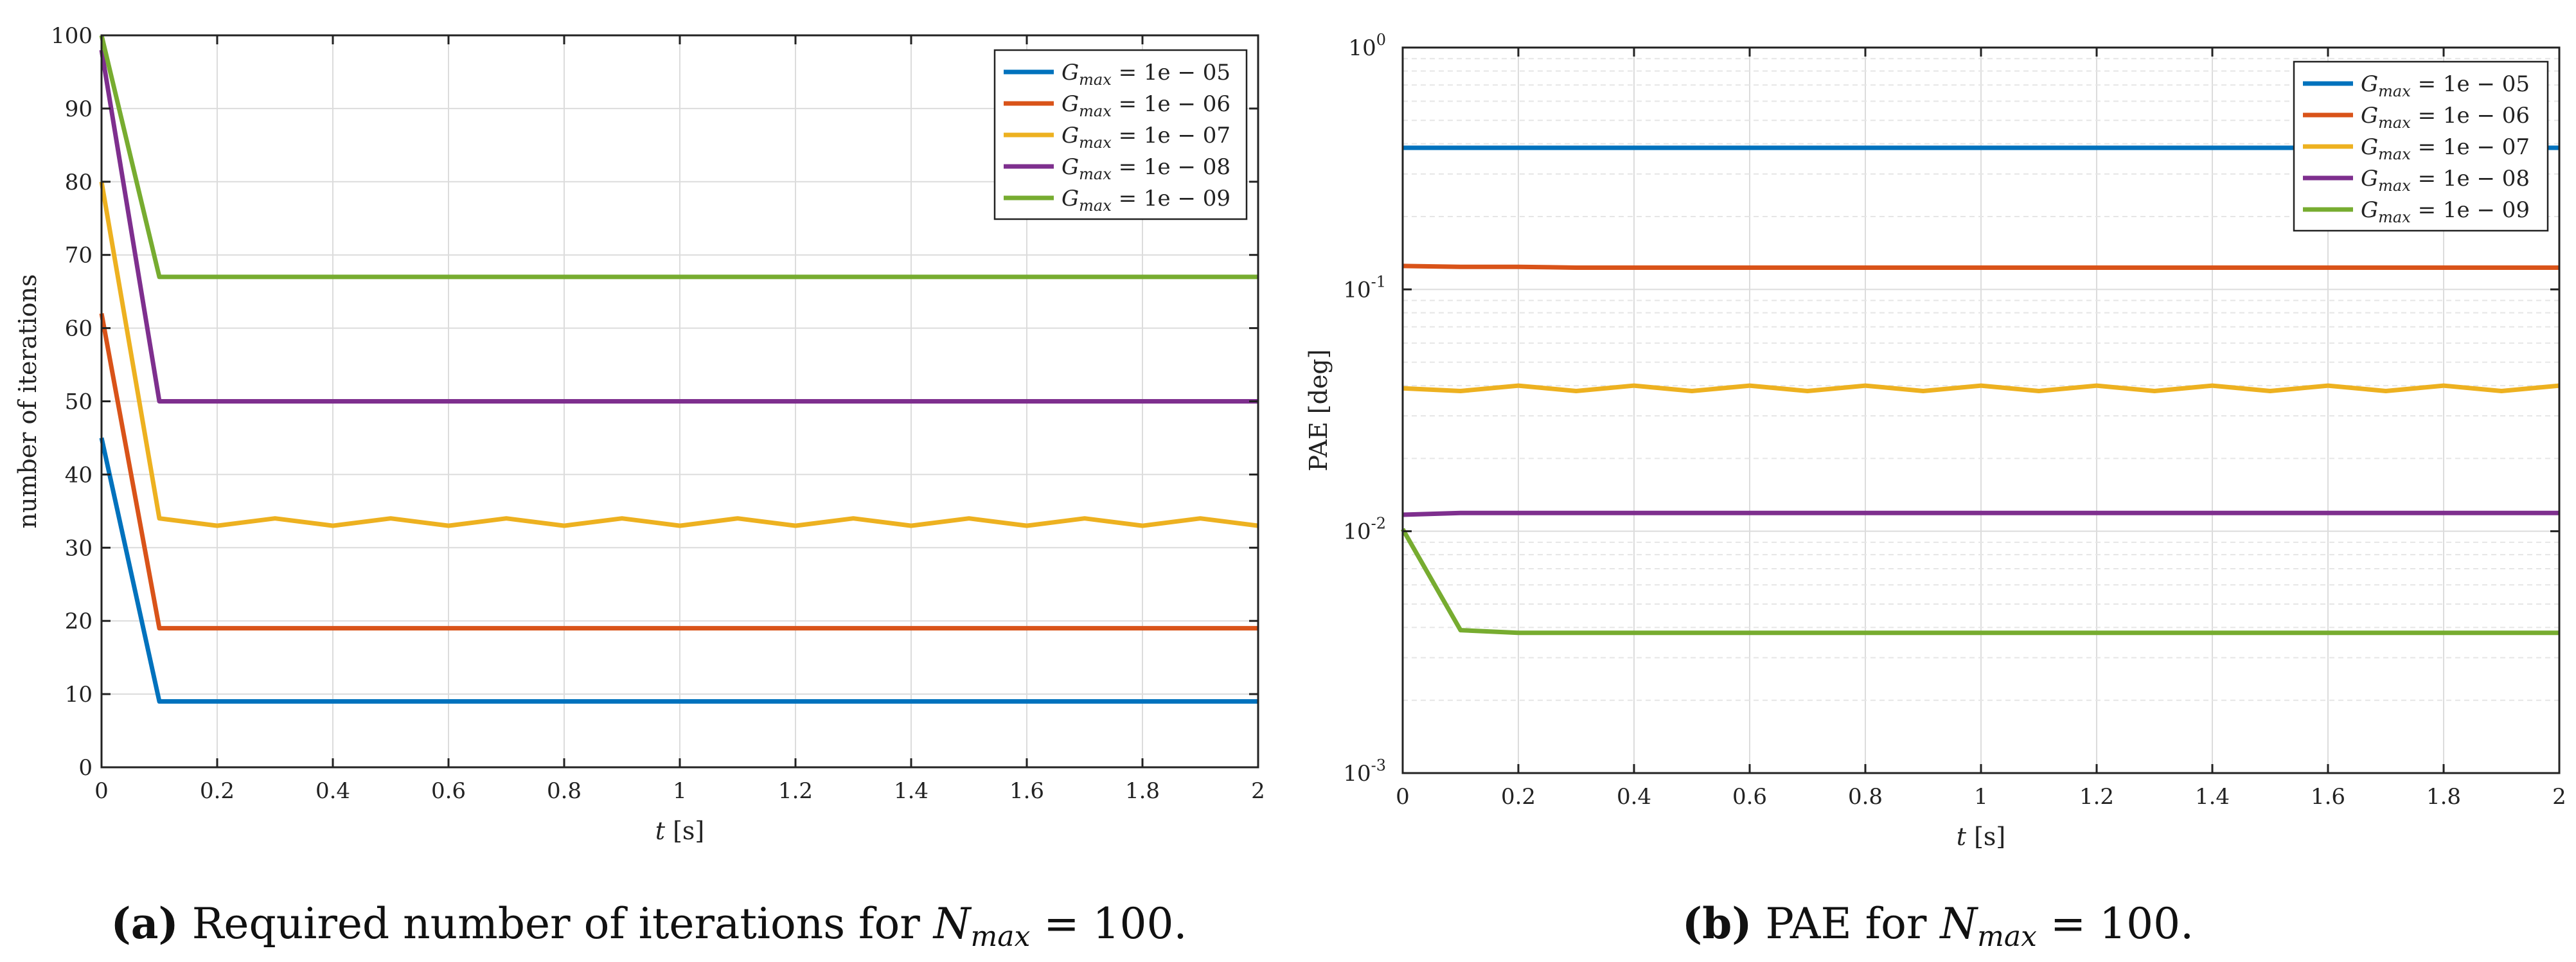 Image resolution: width=2576 pixels, height=962 pixels. Describe the element at coordinates (1319, 410) in the screenshot. I see `y-axis-label: PAE [deg]` at that location.